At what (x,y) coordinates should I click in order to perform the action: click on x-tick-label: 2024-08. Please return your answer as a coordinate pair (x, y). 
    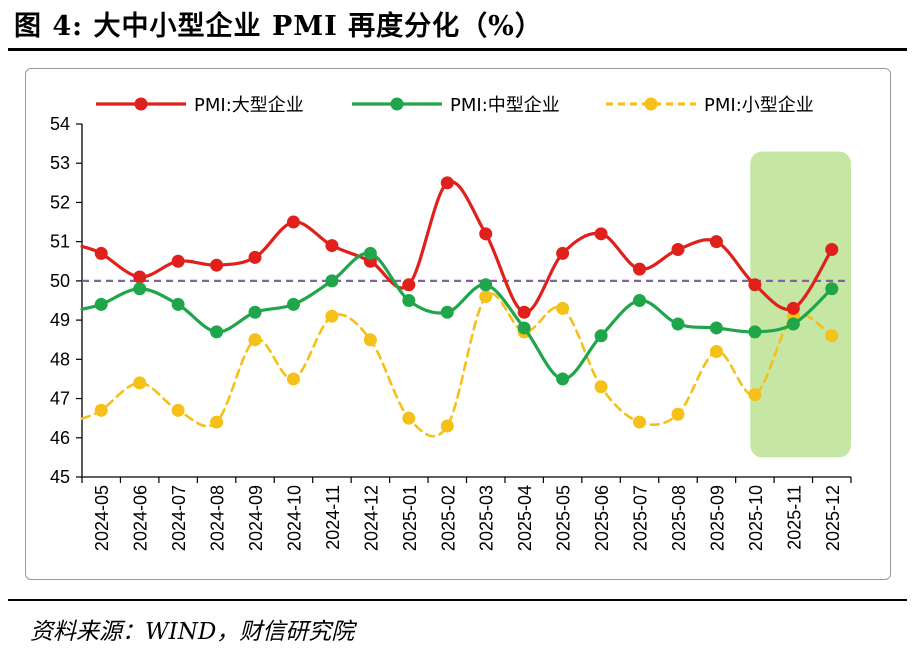
    Looking at the image, I should click on (218, 518).